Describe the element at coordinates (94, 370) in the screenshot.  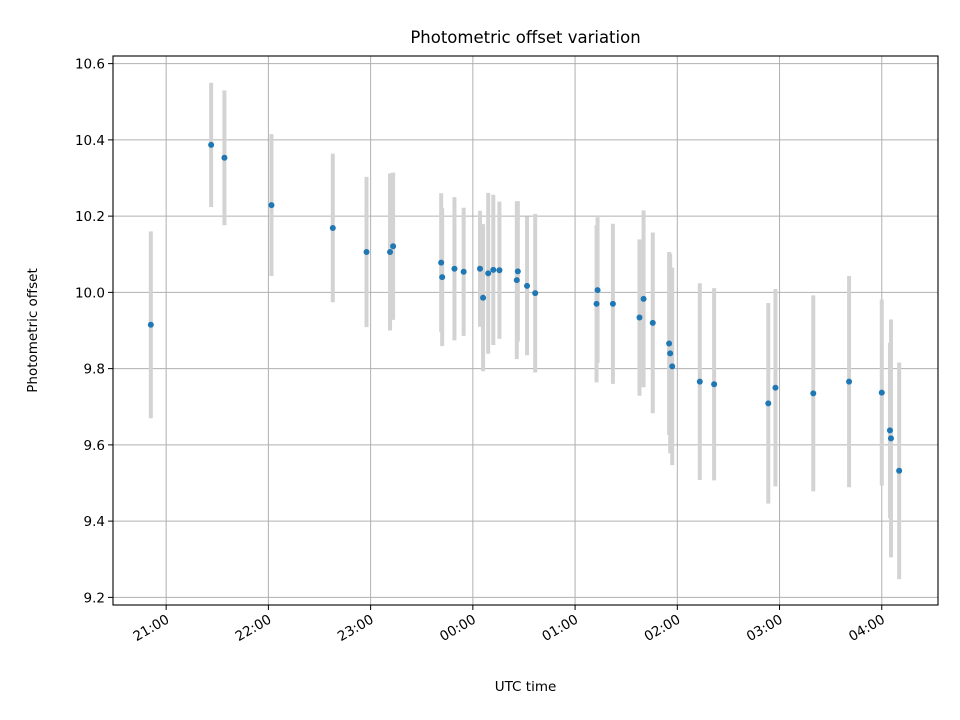
I see `y-tick-label: 9.8` at that location.